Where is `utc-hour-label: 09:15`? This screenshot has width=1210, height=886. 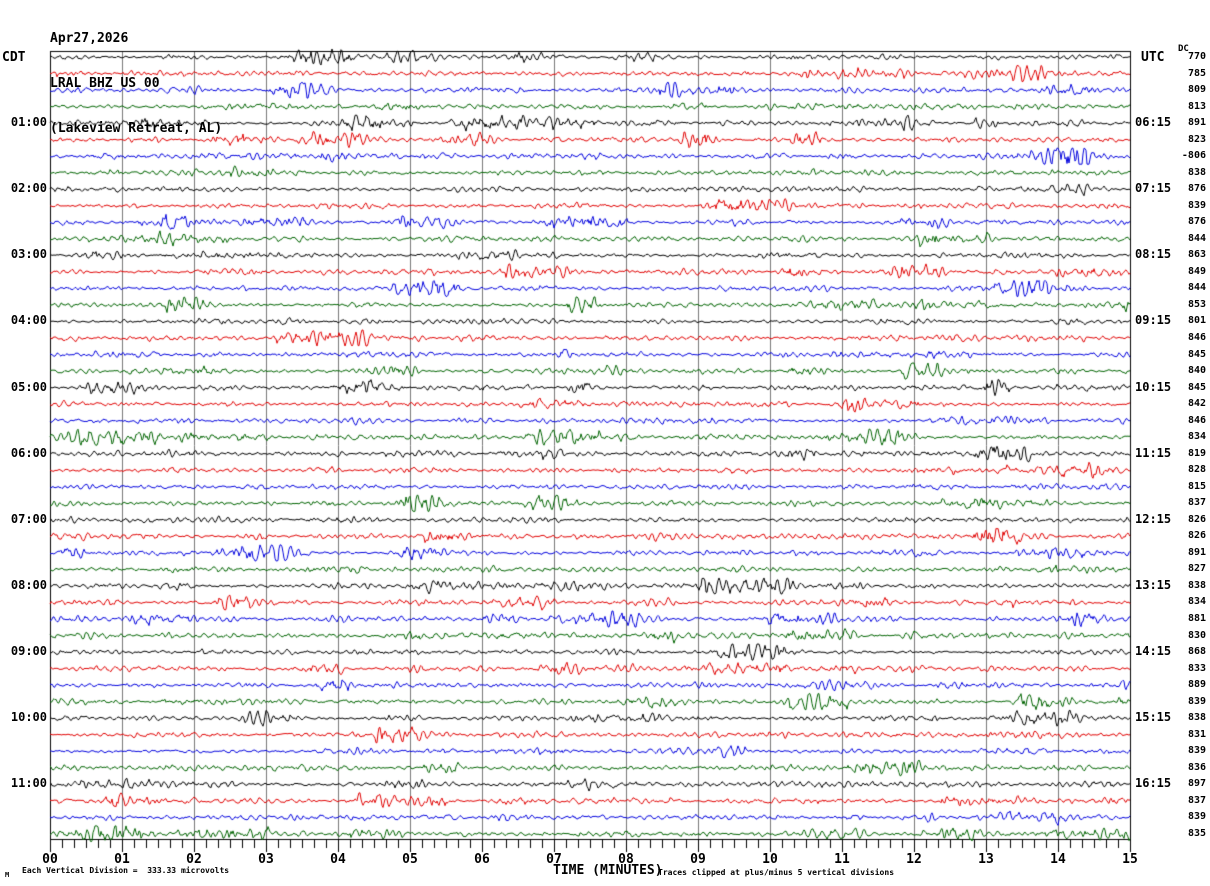
utc-hour-label: 09:15 is located at coordinates (1153, 320).